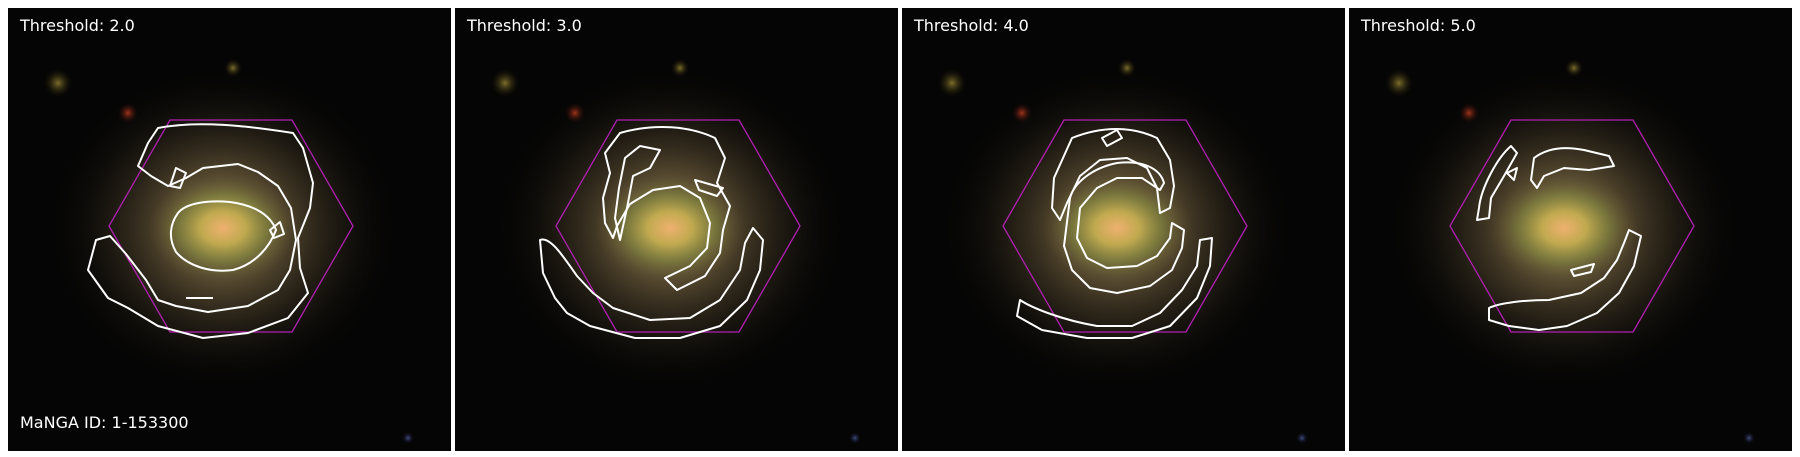  Describe the element at coordinates (1418, 26) in the screenshot. I see `threshold-label: Threshold: 5.0` at that location.